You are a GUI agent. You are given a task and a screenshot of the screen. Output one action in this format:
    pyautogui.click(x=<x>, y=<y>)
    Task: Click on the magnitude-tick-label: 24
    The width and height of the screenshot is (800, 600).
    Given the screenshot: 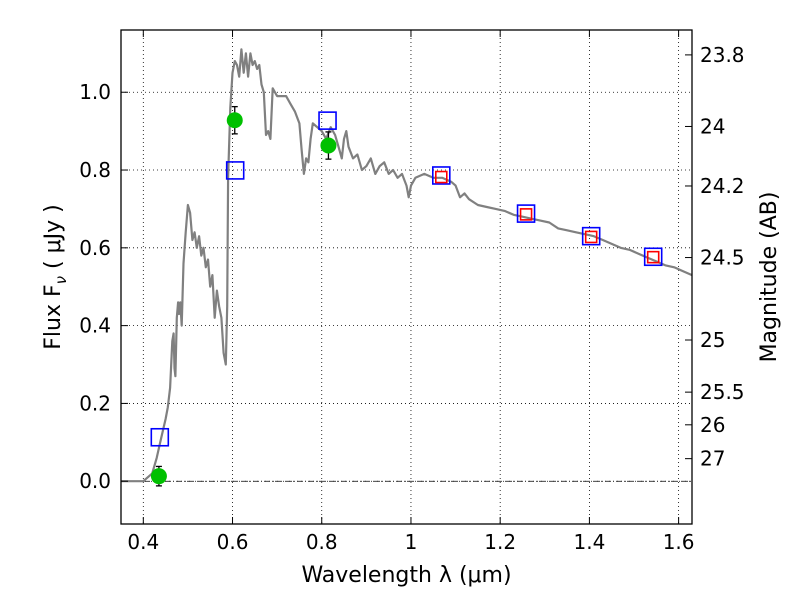 What is the action you would take?
    pyautogui.click(x=712, y=126)
    